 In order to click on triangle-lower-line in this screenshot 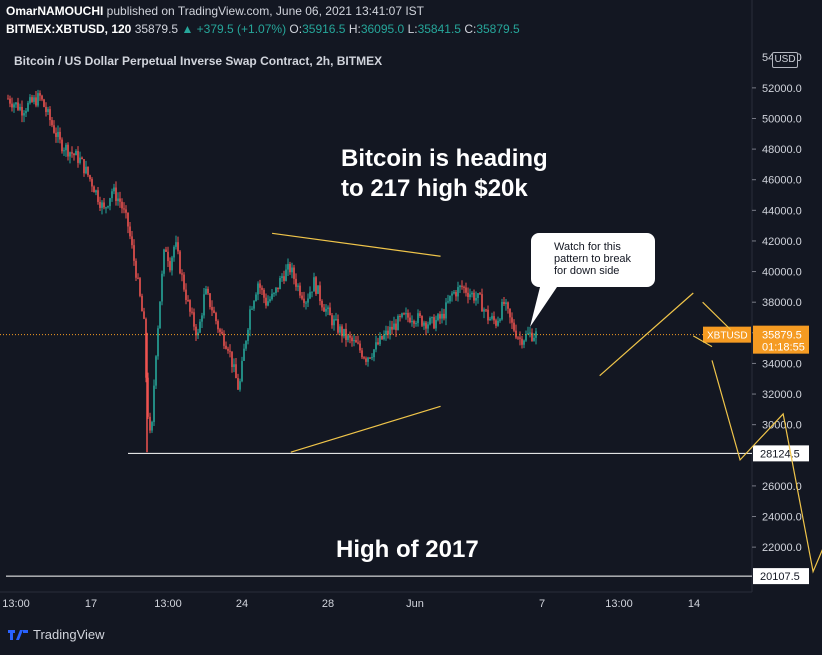, I will do `click(365, 429)`.